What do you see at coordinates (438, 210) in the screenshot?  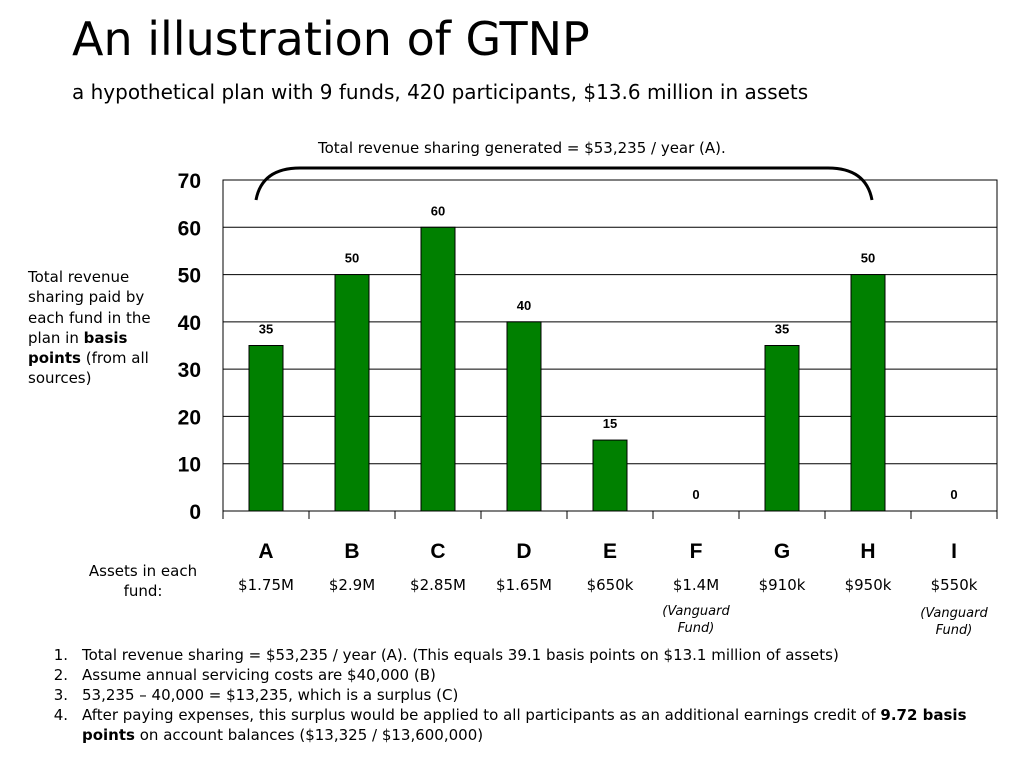 I see `data-label: 60` at bounding box center [438, 210].